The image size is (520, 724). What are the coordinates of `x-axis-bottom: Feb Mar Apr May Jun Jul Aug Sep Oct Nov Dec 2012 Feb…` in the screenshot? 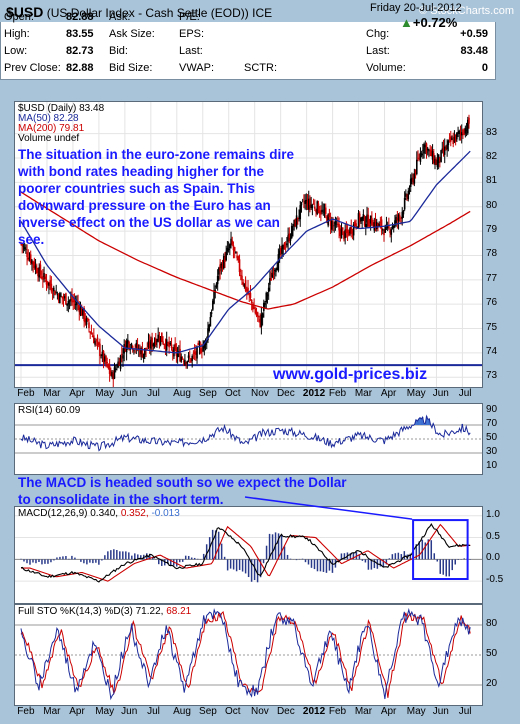 It's located at (247, 713).